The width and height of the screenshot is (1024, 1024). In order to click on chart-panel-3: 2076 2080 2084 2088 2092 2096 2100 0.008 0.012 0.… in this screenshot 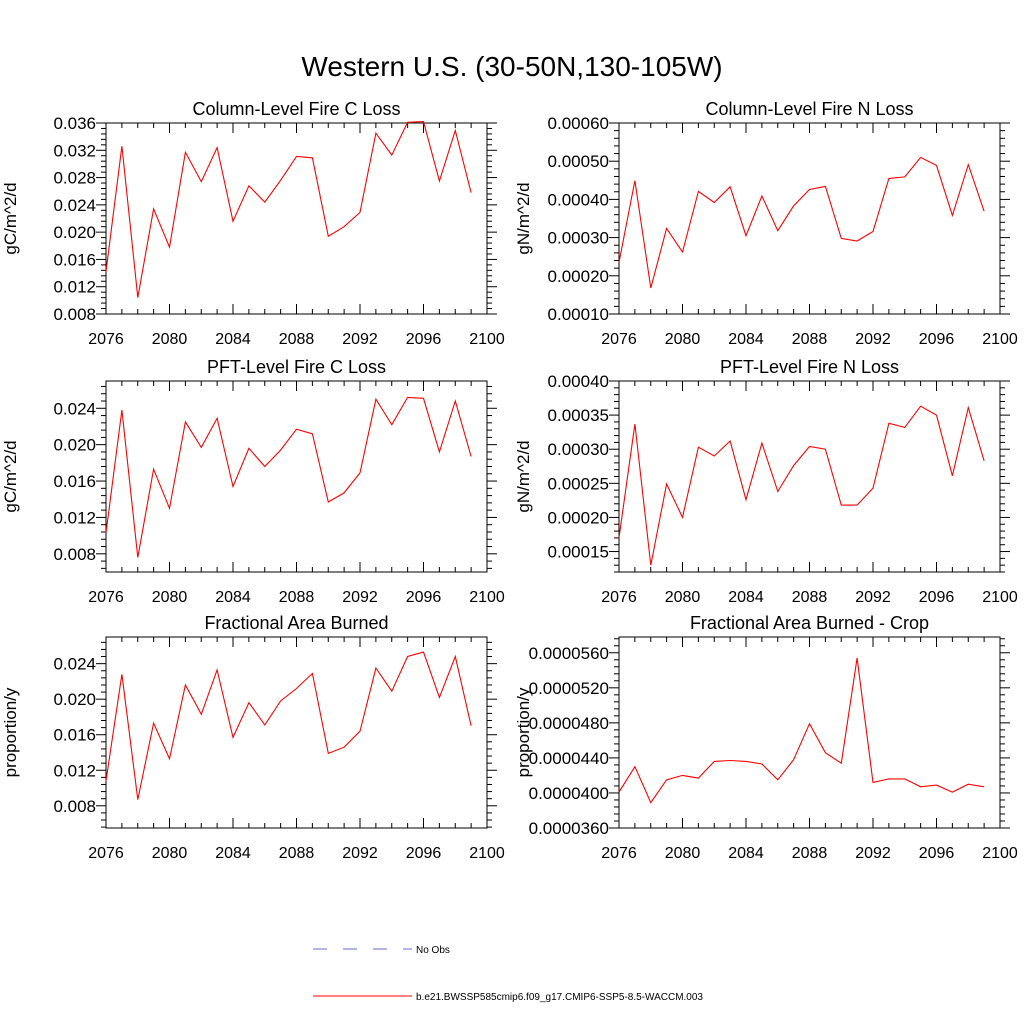, I will do `click(253, 481)`.